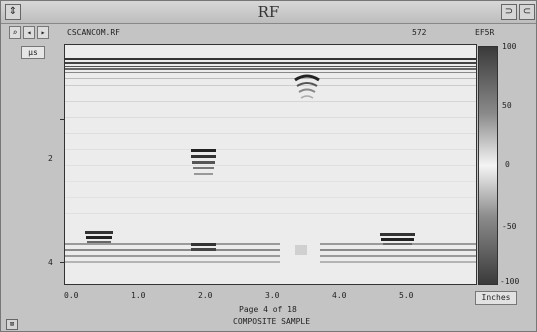 The image size is (537, 332). I want to click on x-tick-label: 0.0, so click(71, 295).